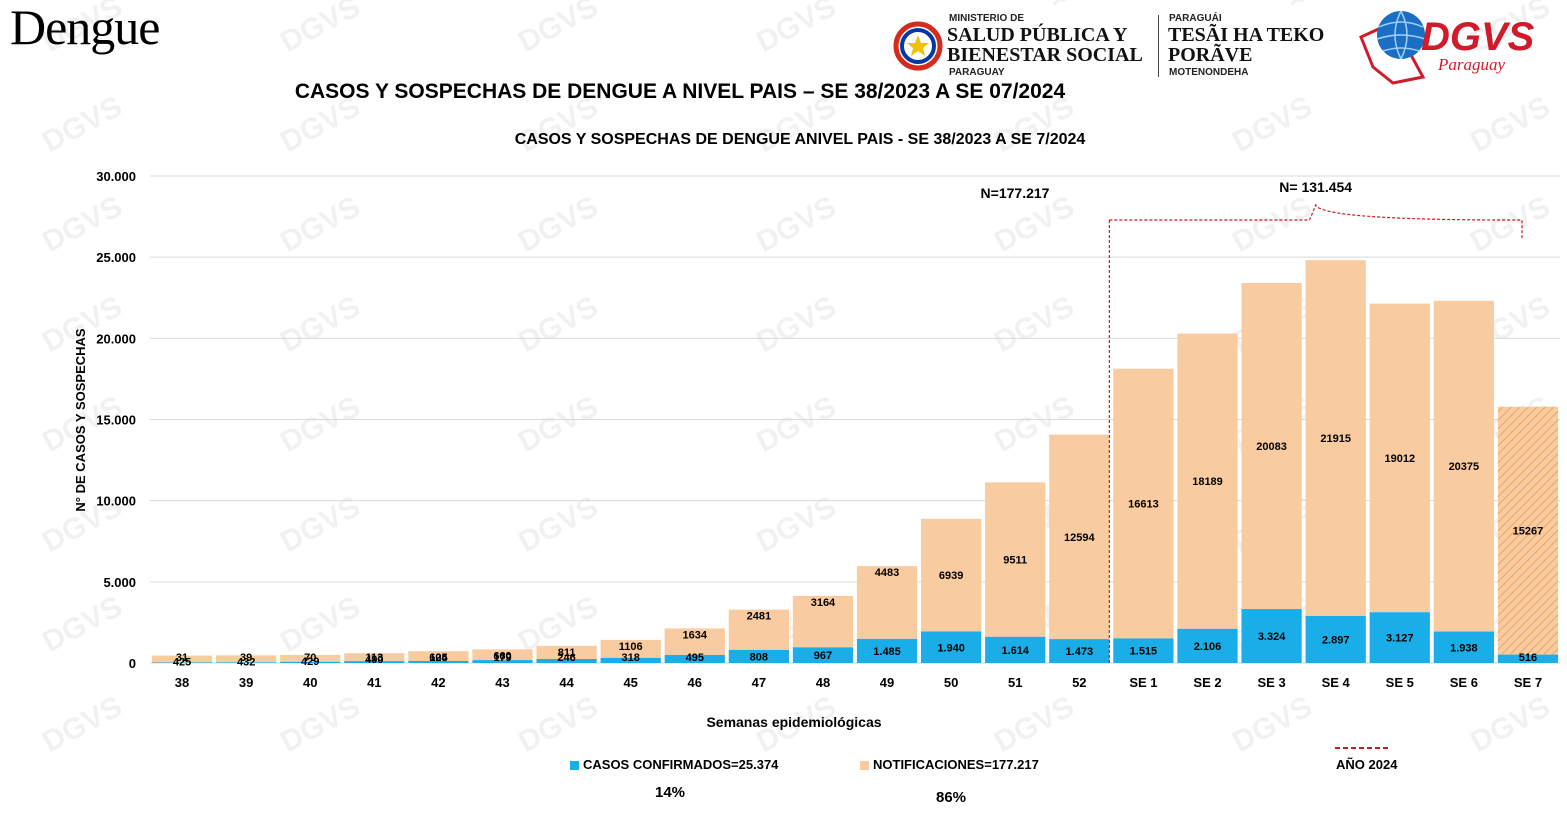  What do you see at coordinates (695, 635) in the screenshot?
I see `data-label-notifications: 1634` at bounding box center [695, 635].